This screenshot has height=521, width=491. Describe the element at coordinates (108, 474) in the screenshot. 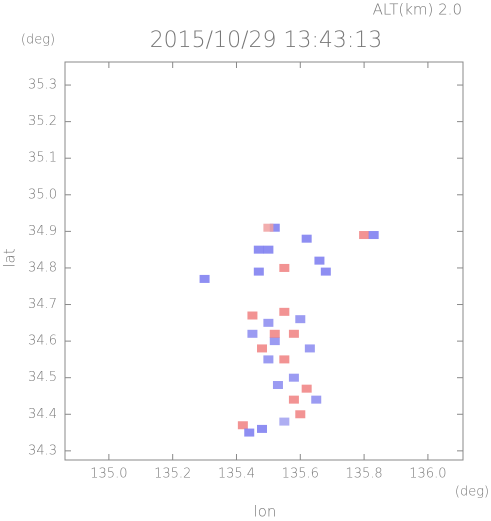

I see `x-tick-label: 135.0` at that location.